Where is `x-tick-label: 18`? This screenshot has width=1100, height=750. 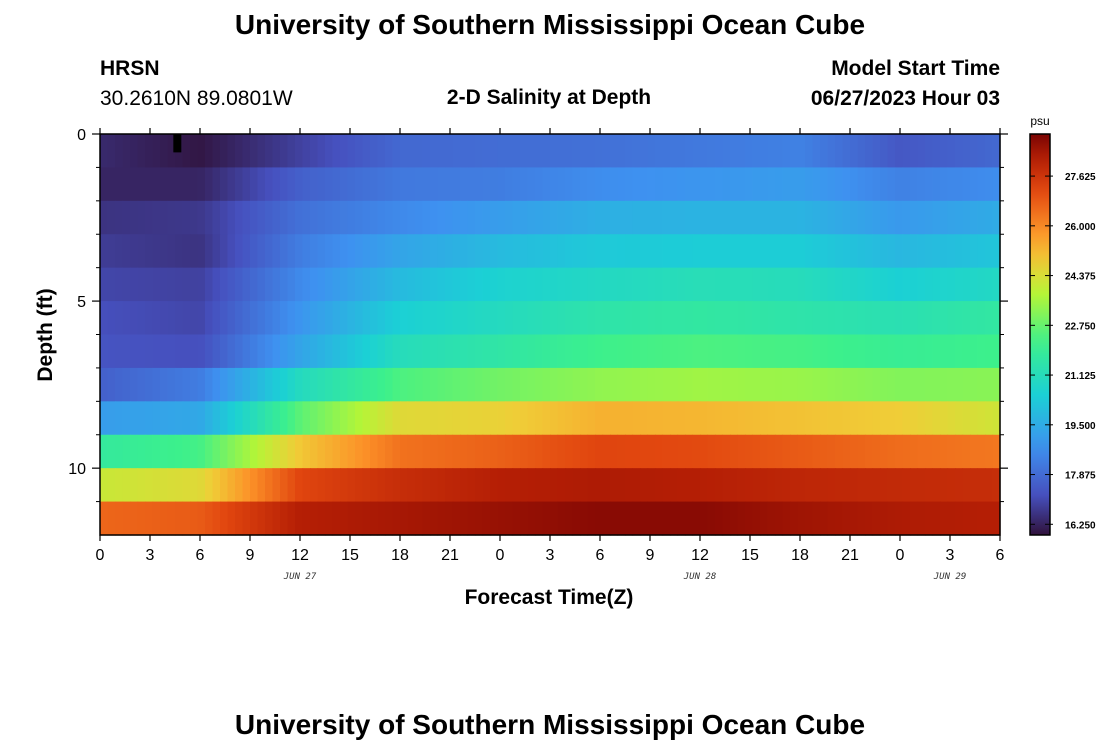
x-tick-label: 18 is located at coordinates (400, 555).